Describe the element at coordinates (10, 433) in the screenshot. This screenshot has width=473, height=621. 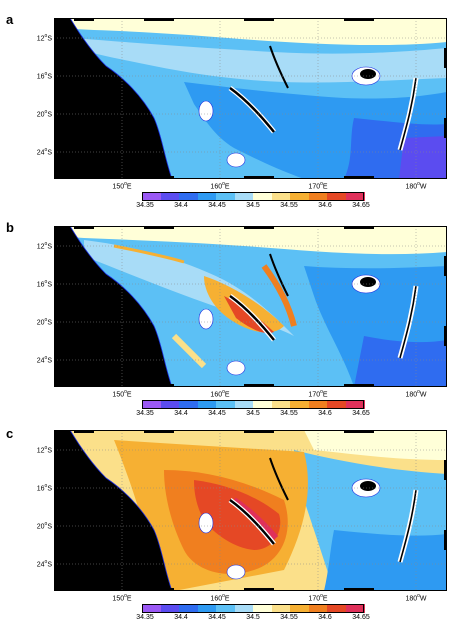
I see `panel-letter: c` at that location.